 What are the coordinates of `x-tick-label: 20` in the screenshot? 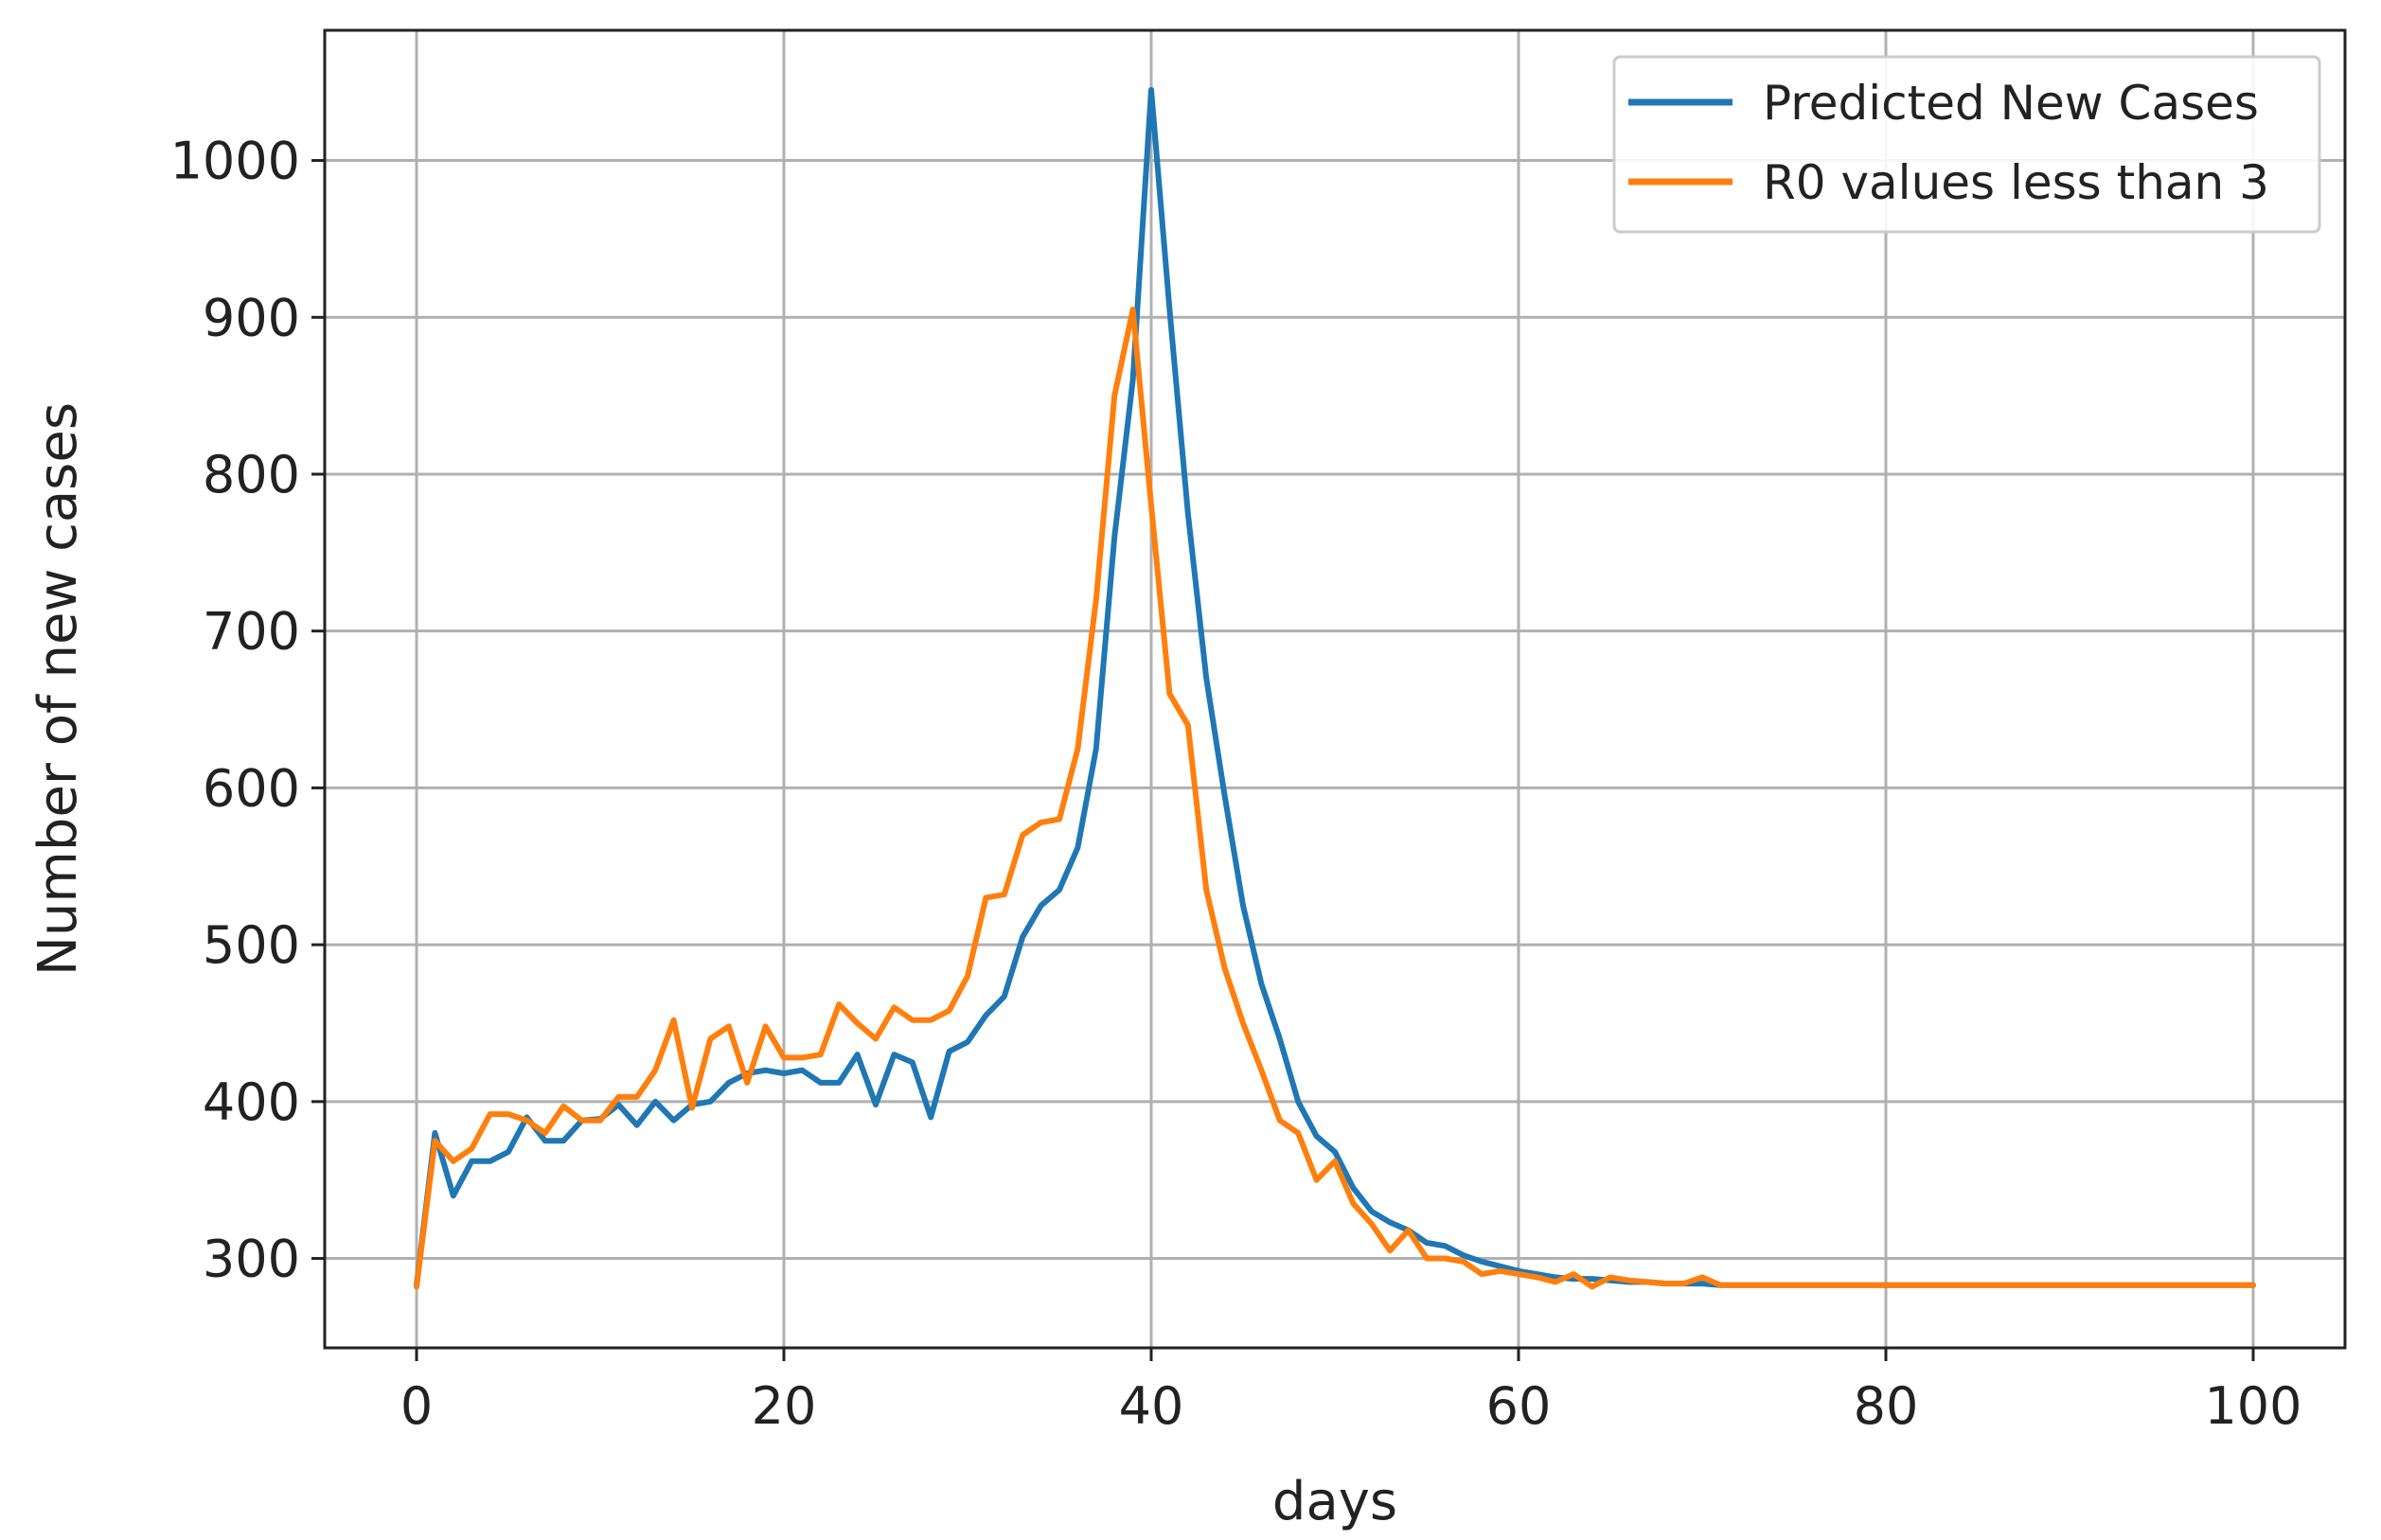 It's located at (784, 1406).